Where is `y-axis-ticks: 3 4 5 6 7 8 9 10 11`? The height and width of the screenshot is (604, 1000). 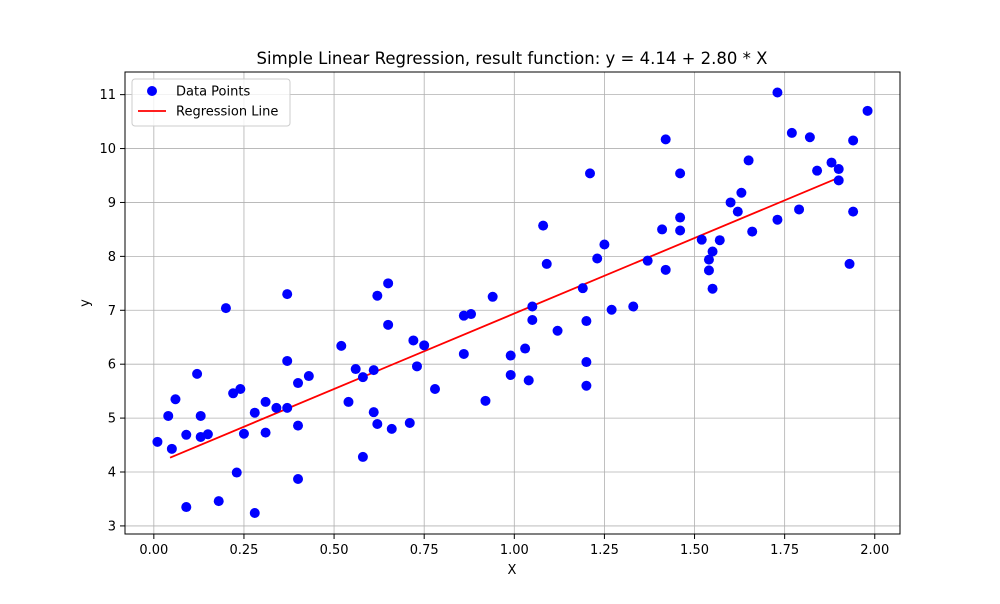
y-axis-ticks: 3 4 5 6 7 8 9 10 11 is located at coordinates (112, 311).